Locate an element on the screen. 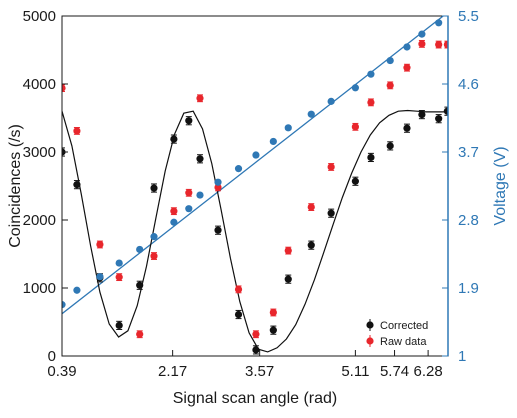  y-axis-title-right: Voltage (V) is located at coordinates (500, 185).